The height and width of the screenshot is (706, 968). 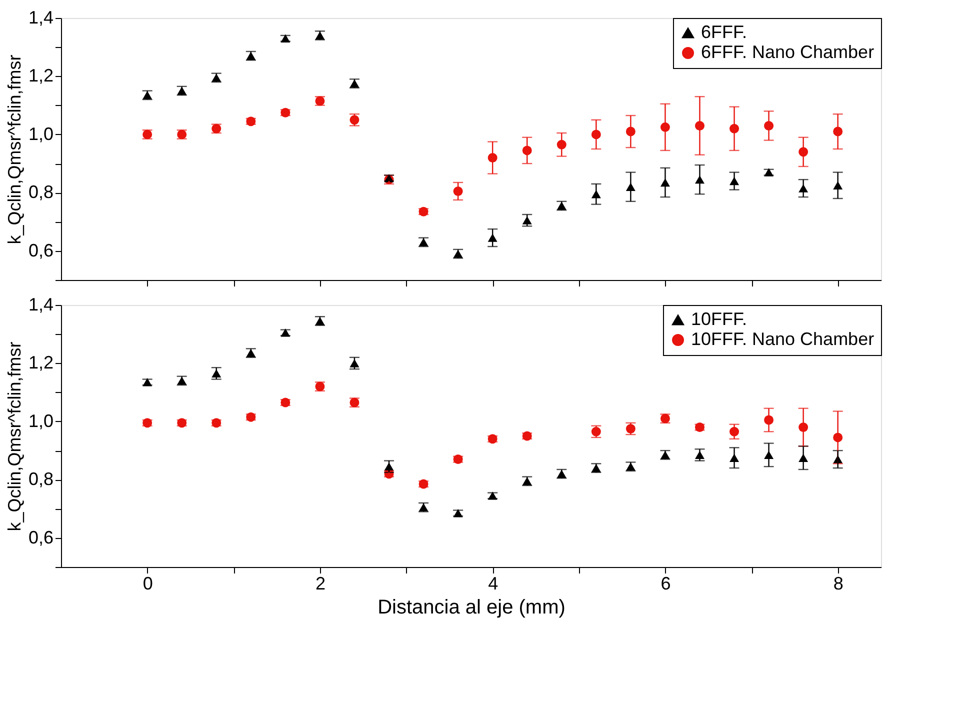 What do you see at coordinates (719, 319) in the screenshot?
I see `legend-label: 10FFF.` at bounding box center [719, 319].